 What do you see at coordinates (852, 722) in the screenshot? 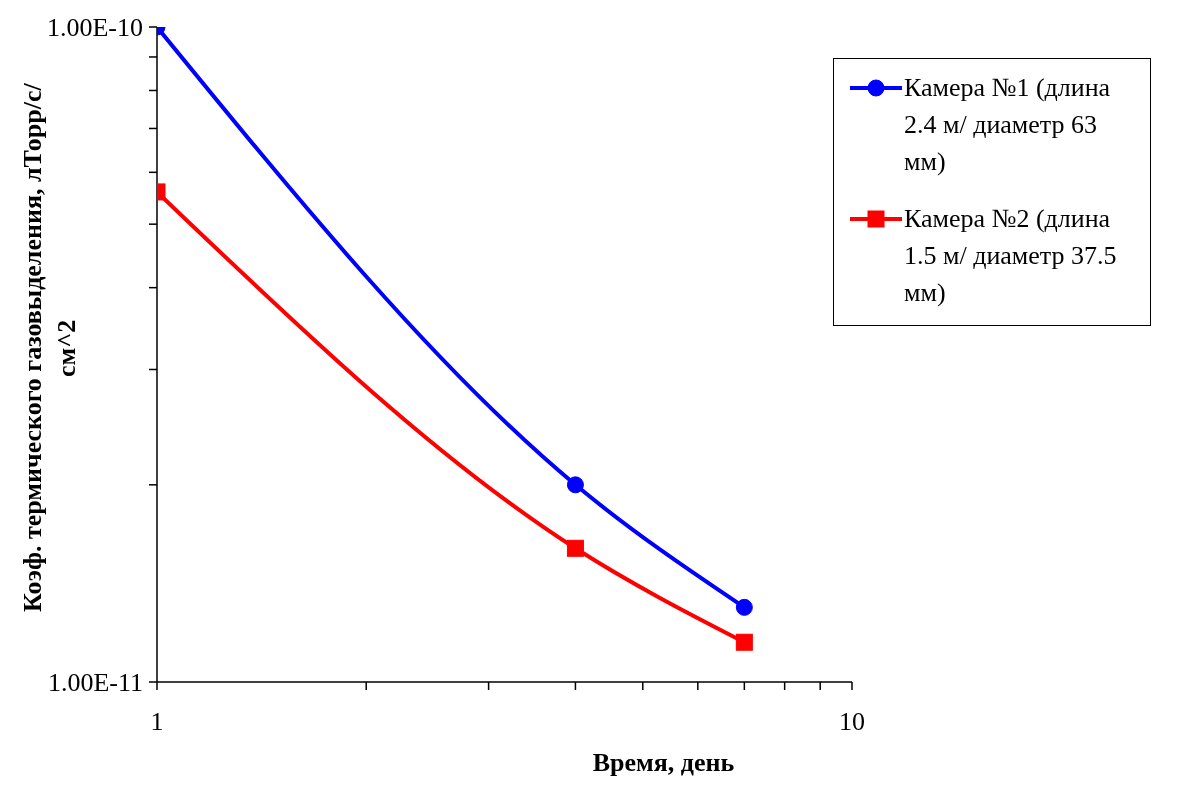
I see `x-tick-label: 10` at bounding box center [852, 722].